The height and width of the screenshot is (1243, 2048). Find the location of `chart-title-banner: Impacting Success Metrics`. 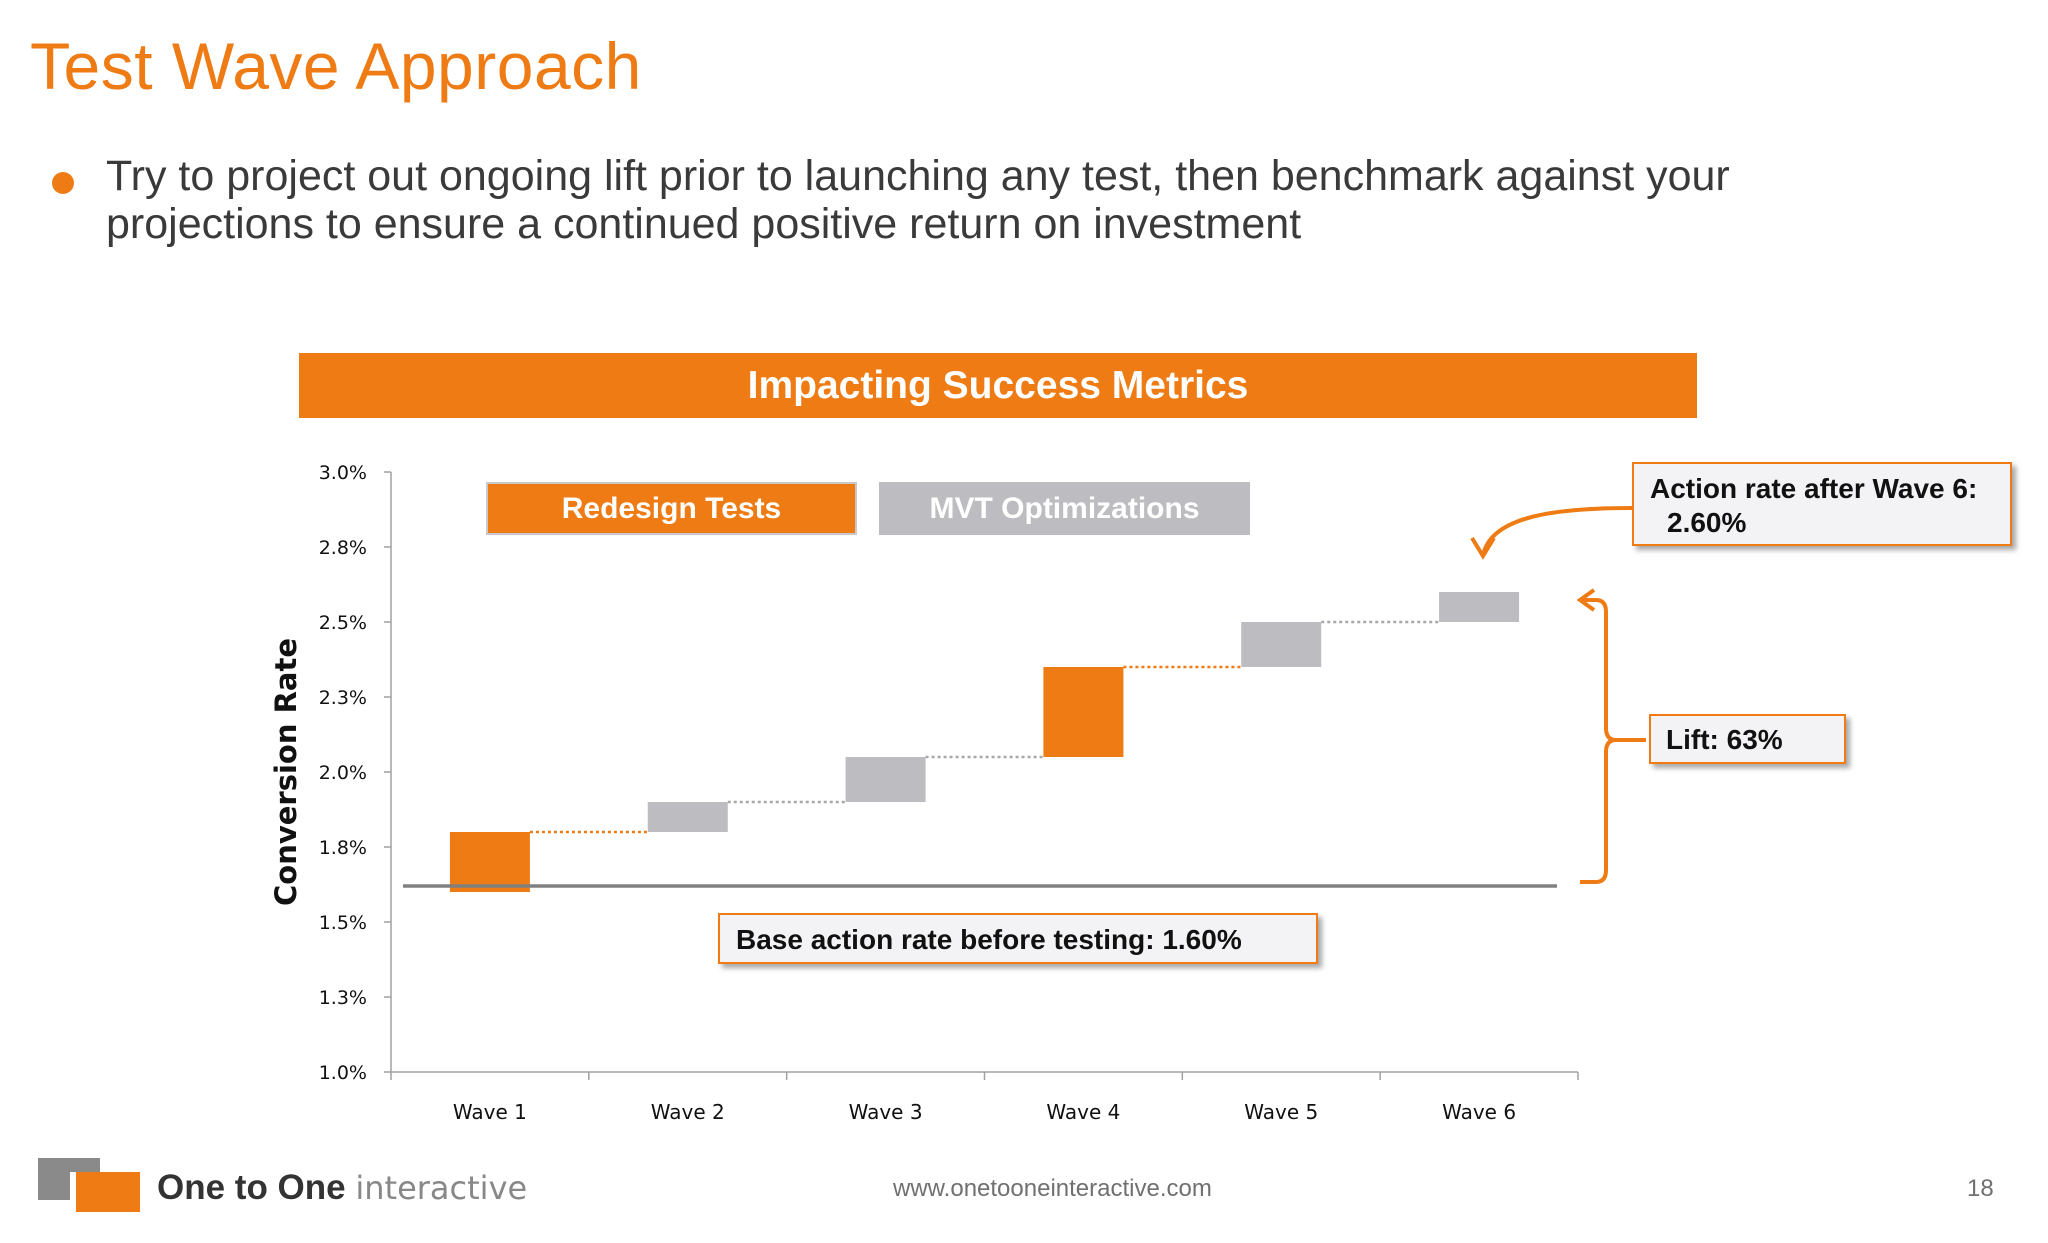

chart-title-banner: Impacting Success Metrics is located at coordinates (998, 385).